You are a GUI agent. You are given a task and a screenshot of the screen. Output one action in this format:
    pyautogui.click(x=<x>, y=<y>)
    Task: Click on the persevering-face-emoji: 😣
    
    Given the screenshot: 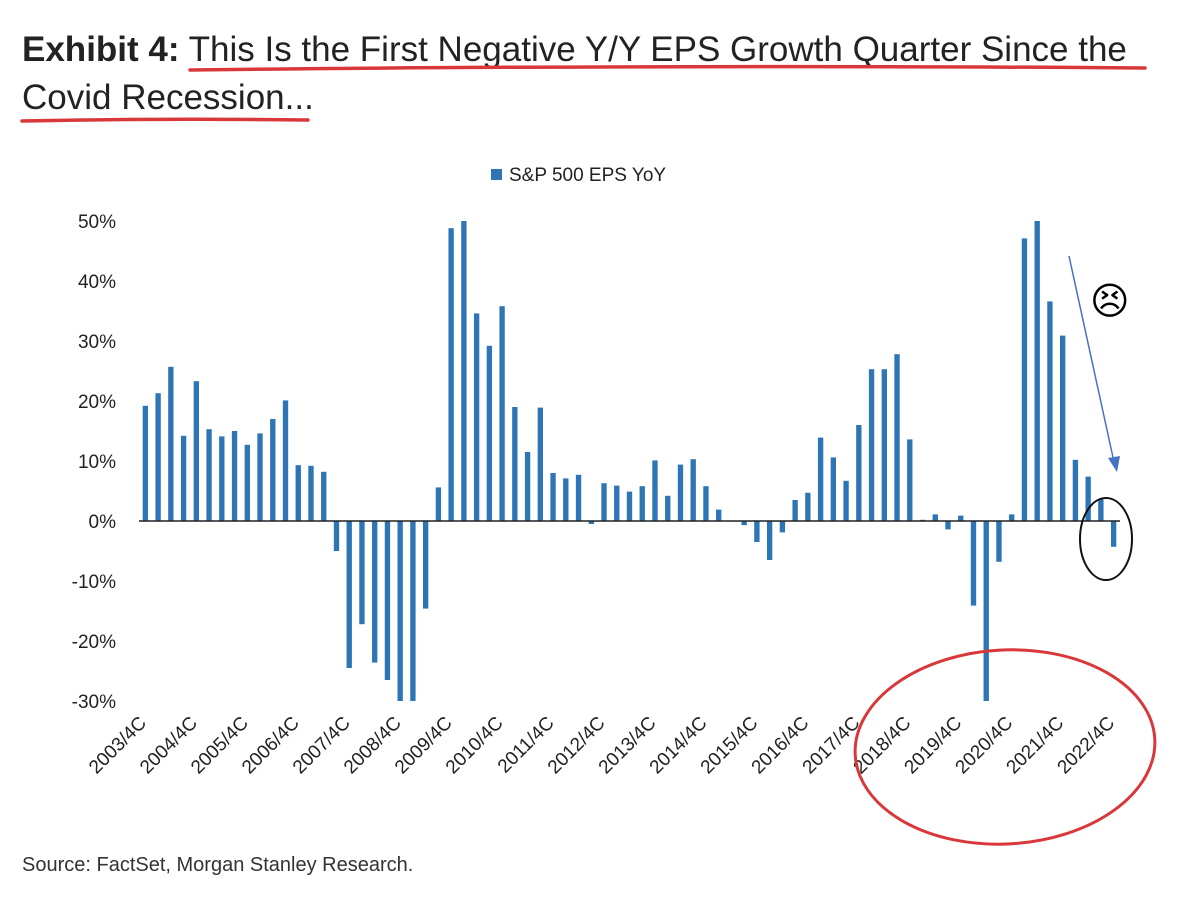 What is the action you would take?
    pyautogui.click(x=1110, y=302)
    